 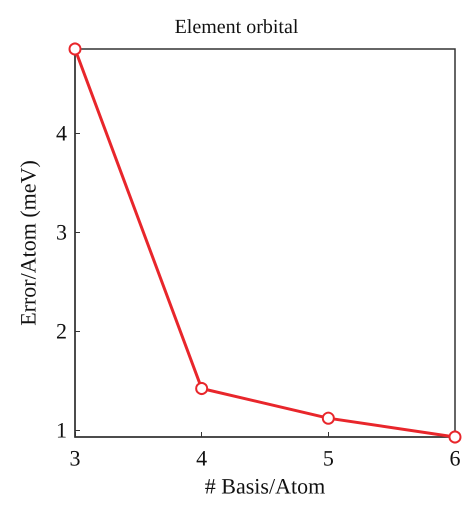 What do you see at coordinates (61, 133) in the screenshot?
I see `y-tick-label: 4` at bounding box center [61, 133].